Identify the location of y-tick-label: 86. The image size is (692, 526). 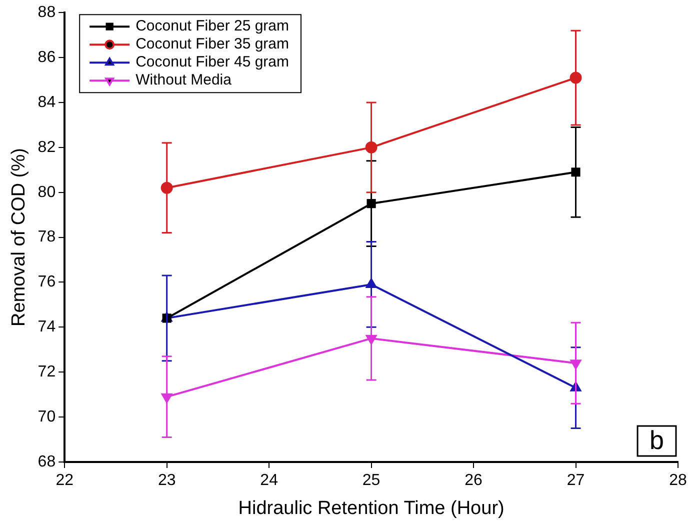
(47, 57).